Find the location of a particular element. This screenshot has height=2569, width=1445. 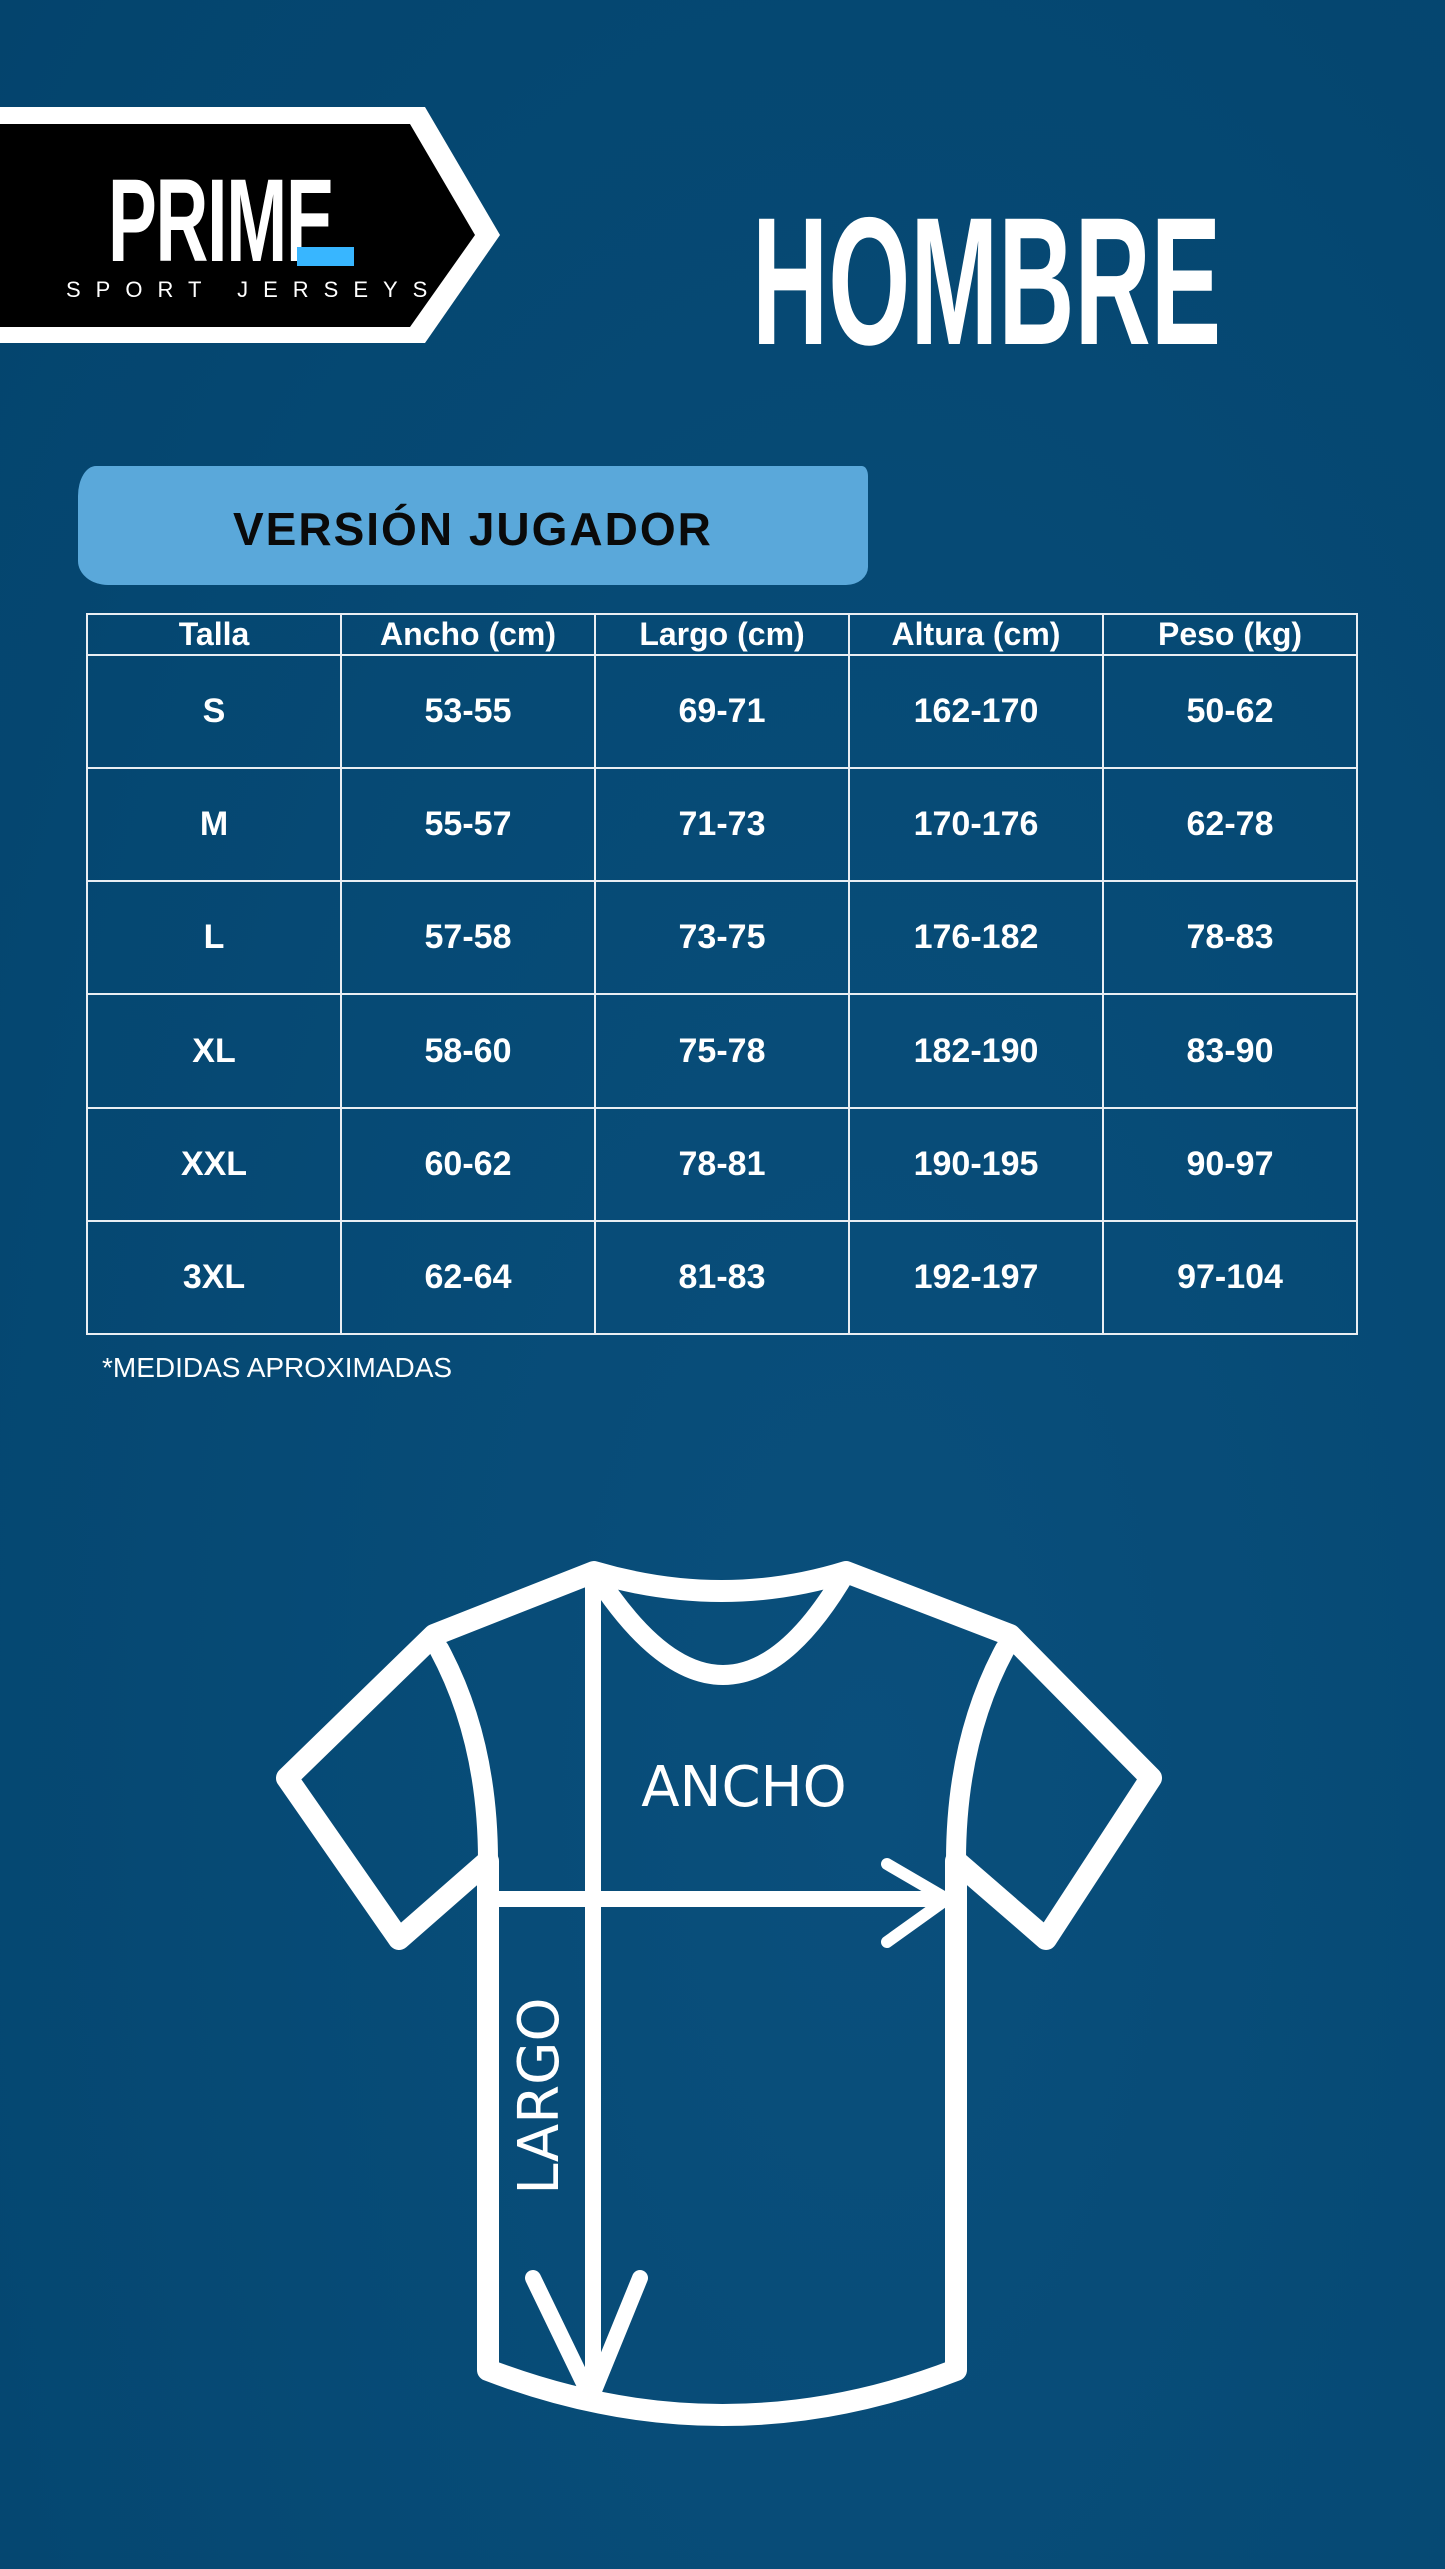

table-row: S 53-55 69-71 162-170 50-62 is located at coordinates (722, 711).